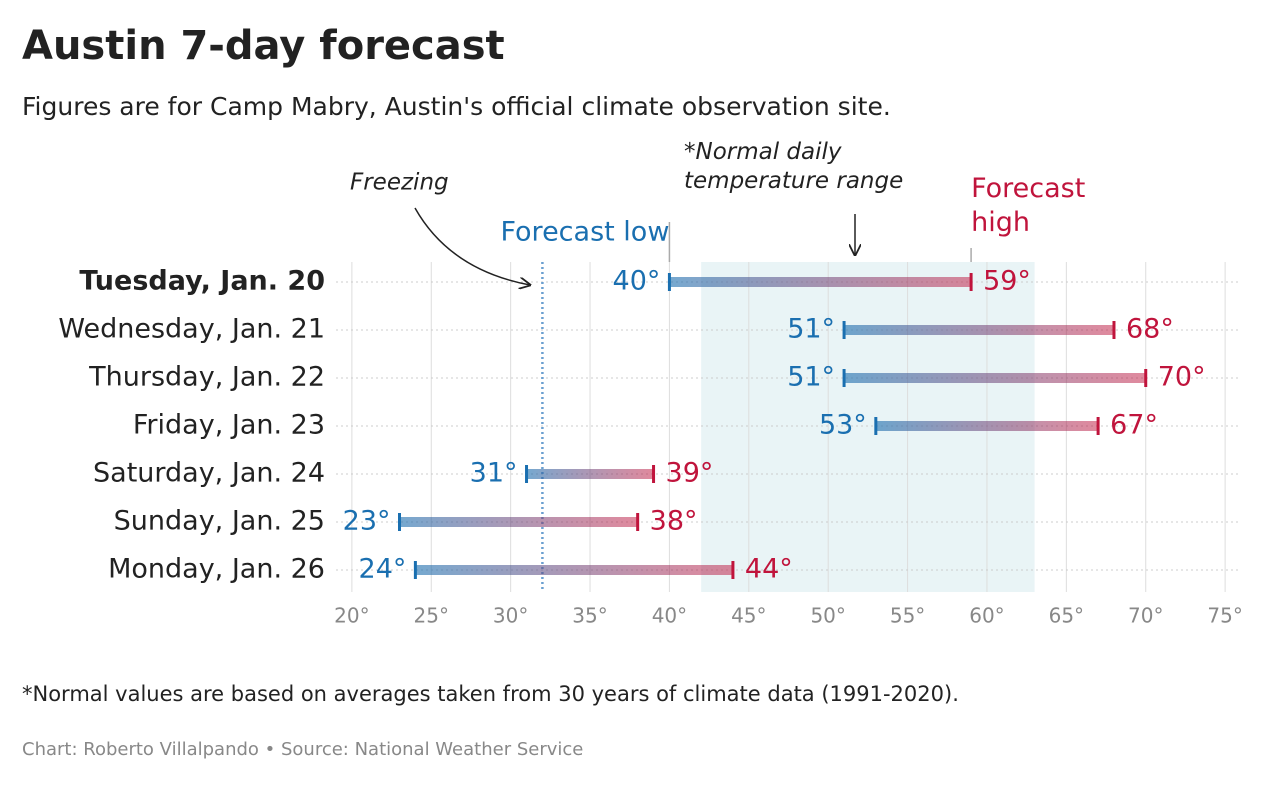 The image size is (1280, 789). Describe the element at coordinates (206, 377) in the screenshot. I see `y-tick-label: Thursday, Jan. 22` at that location.